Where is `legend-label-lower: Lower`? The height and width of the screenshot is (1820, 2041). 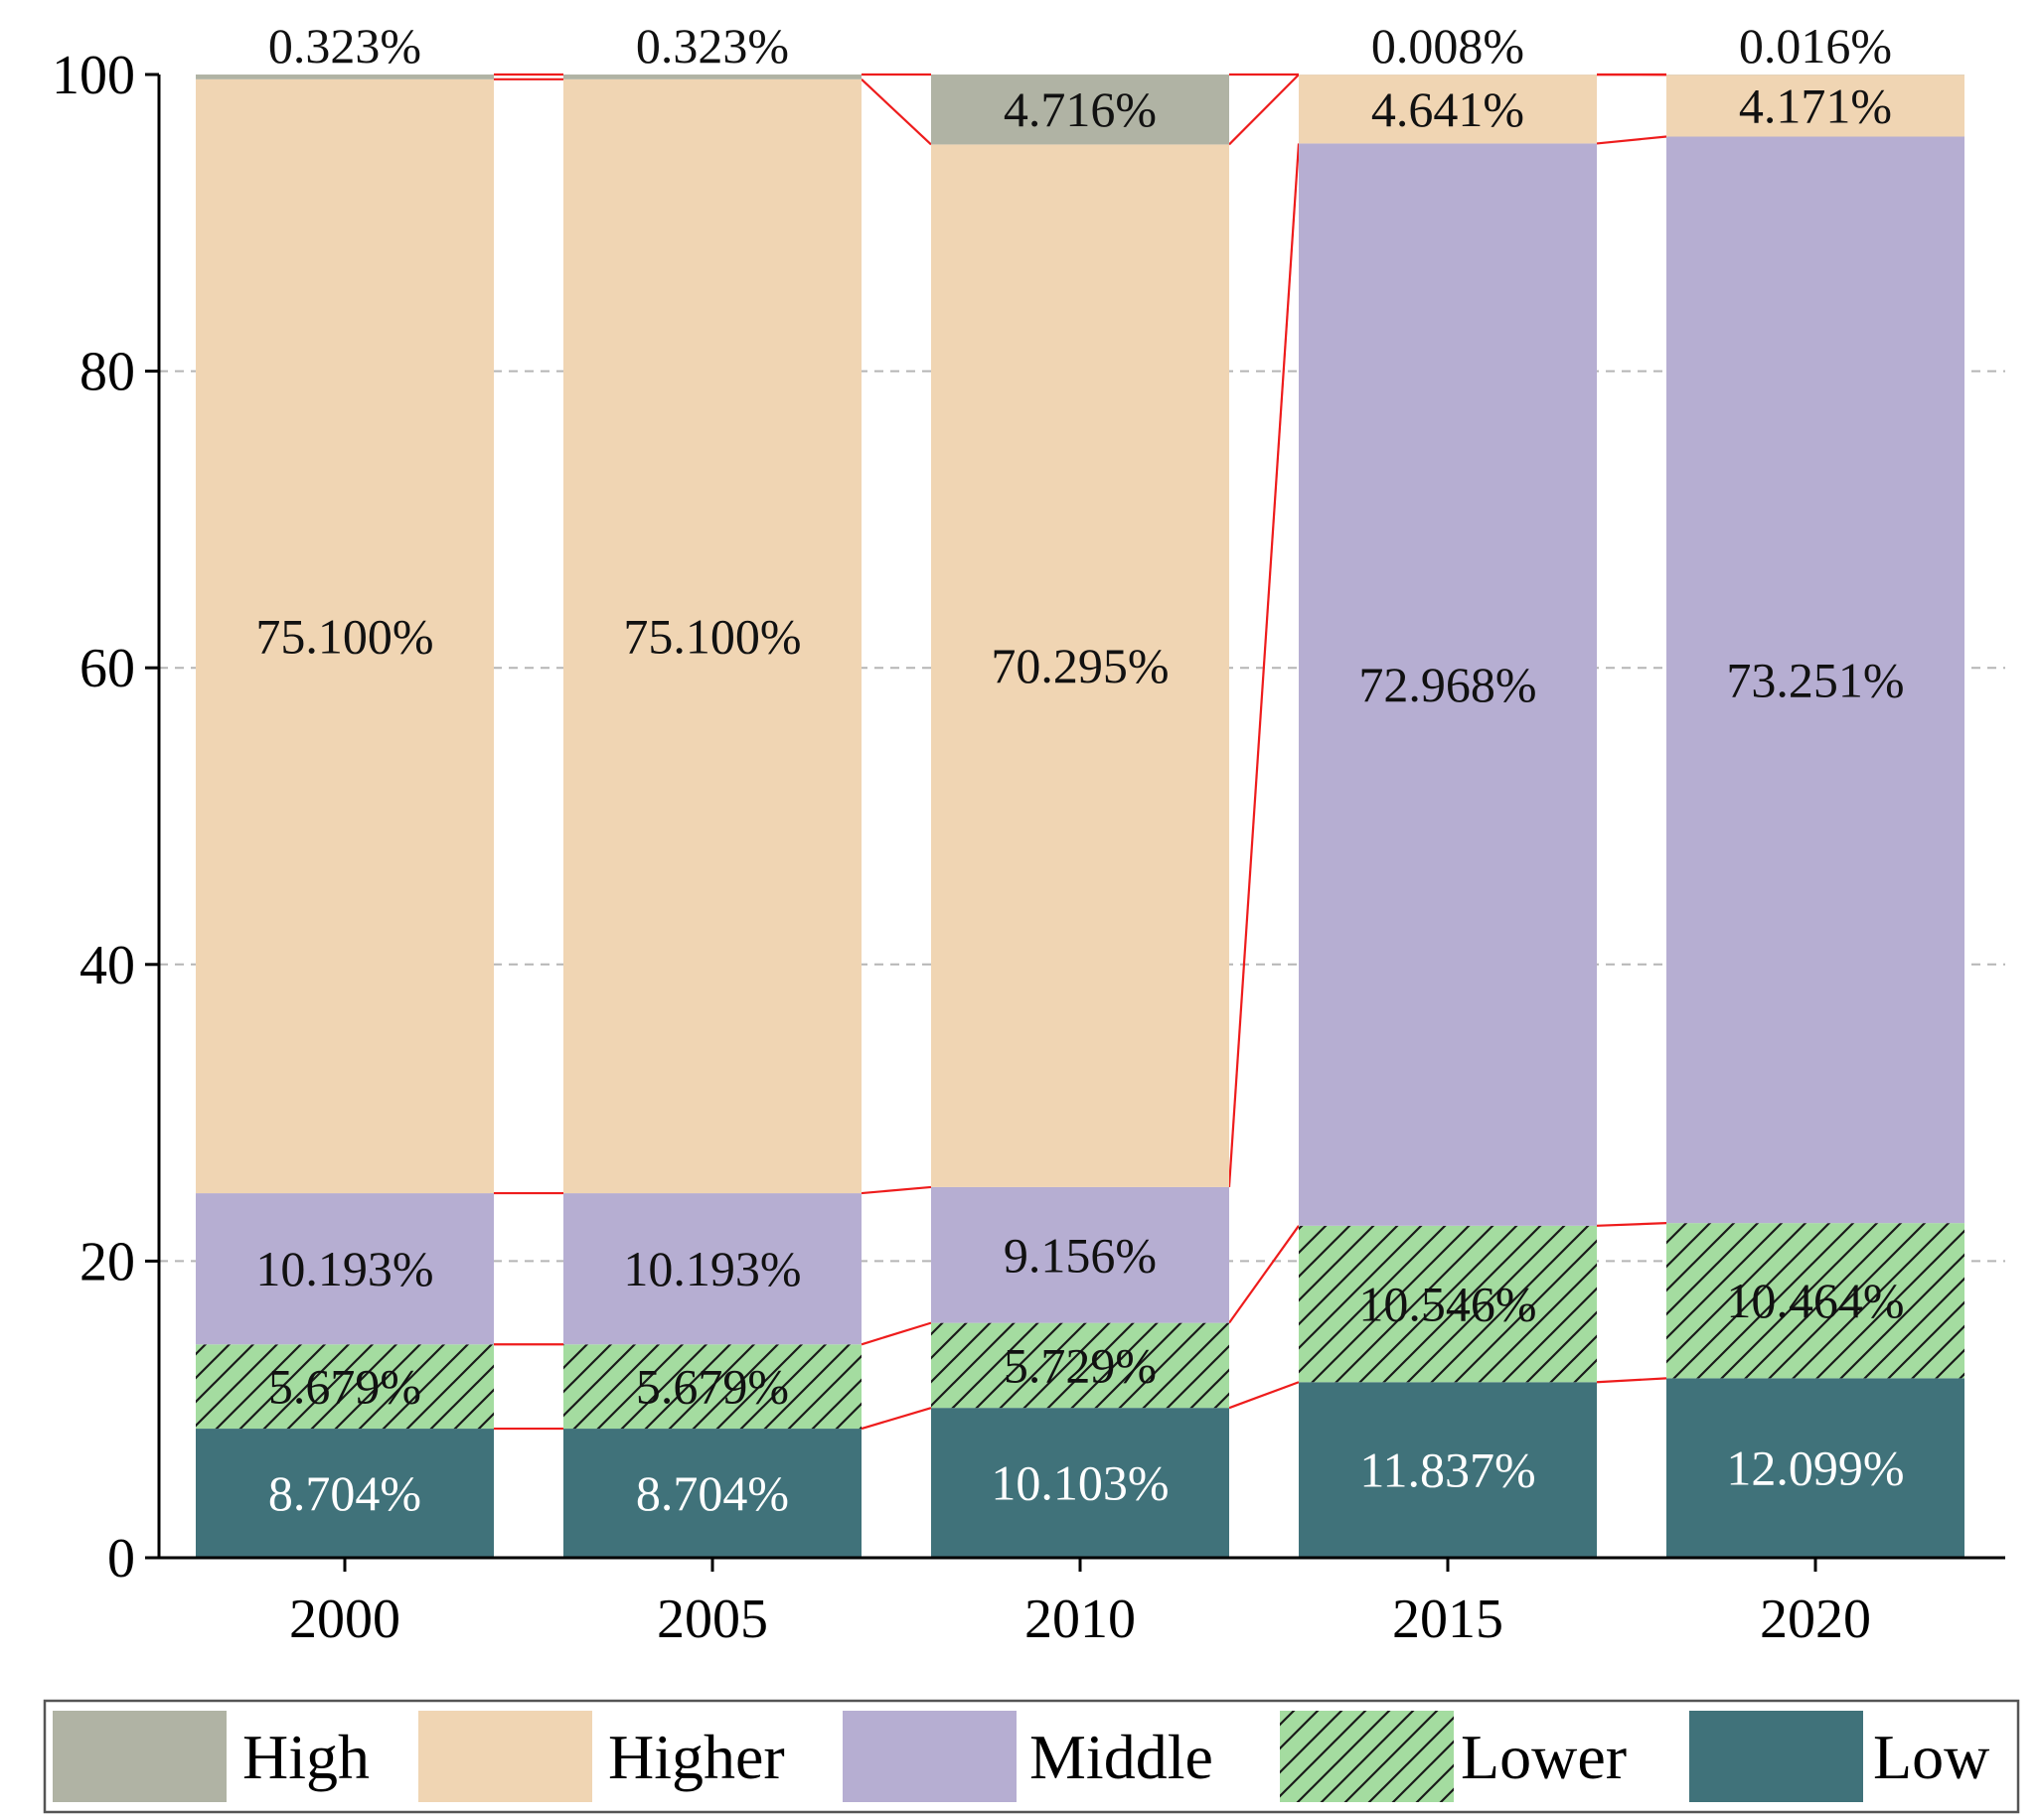 legend-label-lower: Lower is located at coordinates (1544, 1757).